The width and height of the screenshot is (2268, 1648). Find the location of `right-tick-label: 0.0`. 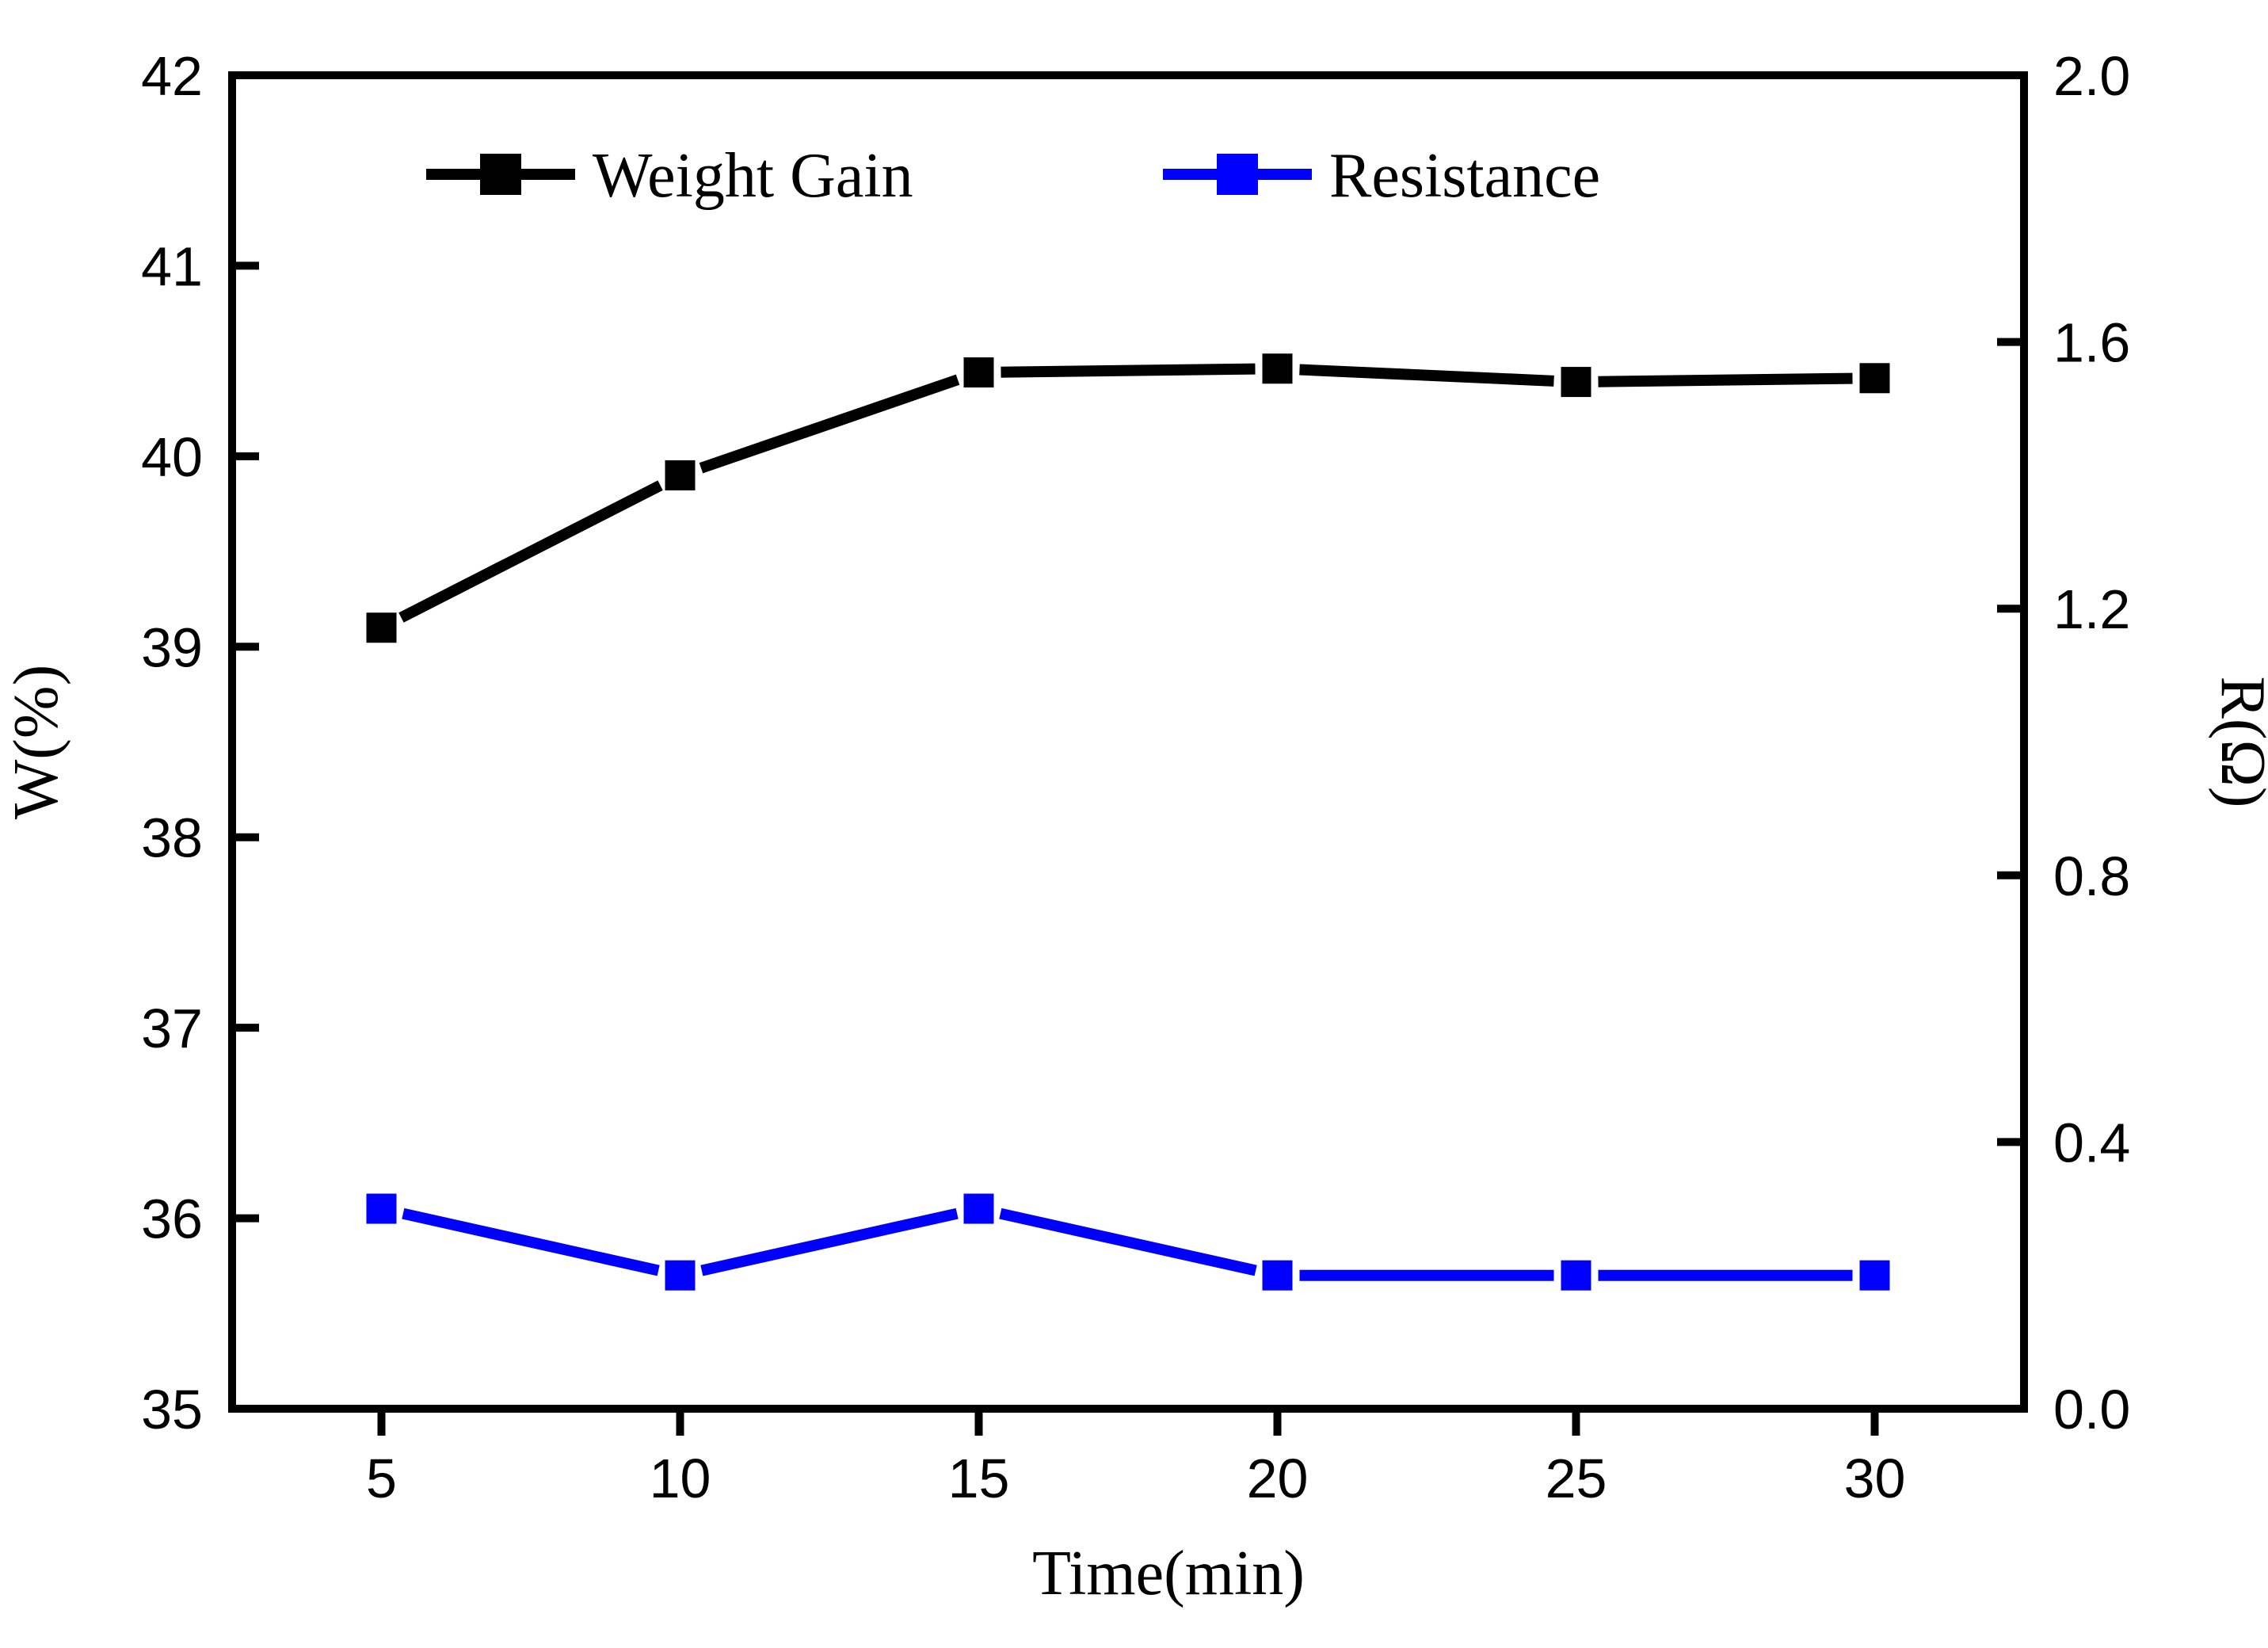

right-tick-label: 0.0 is located at coordinates (2091, 1409).